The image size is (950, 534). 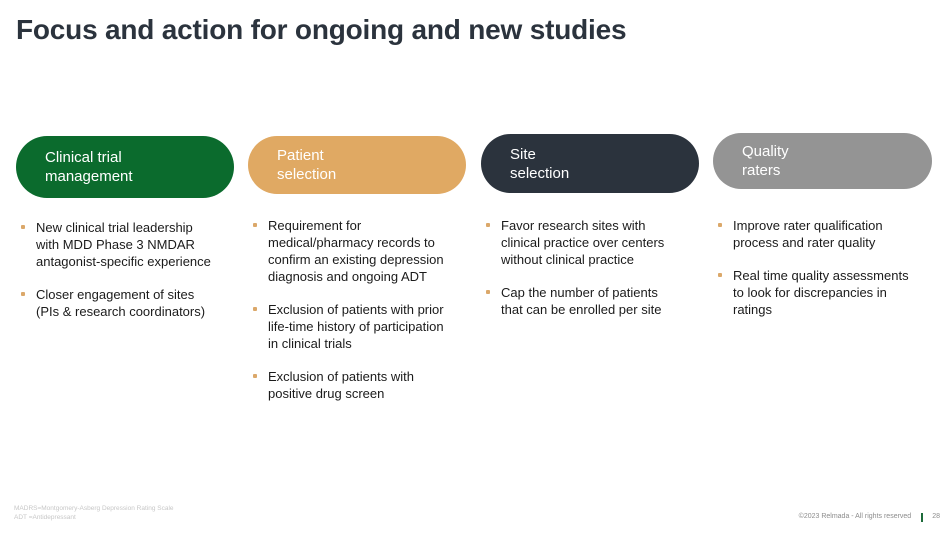 What do you see at coordinates (765, 161) in the screenshot?
I see `column-header-label-4: Quality raters` at bounding box center [765, 161].